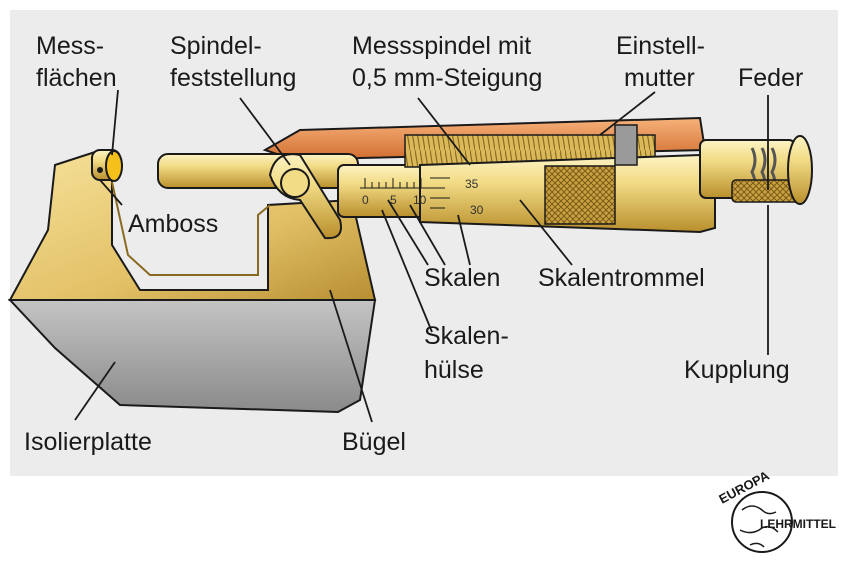 The height and width of the screenshot is (569, 848). What do you see at coordinates (447, 78) in the screenshot?
I see `label-messspindel-2: 0,5 mm-Steigung` at bounding box center [447, 78].